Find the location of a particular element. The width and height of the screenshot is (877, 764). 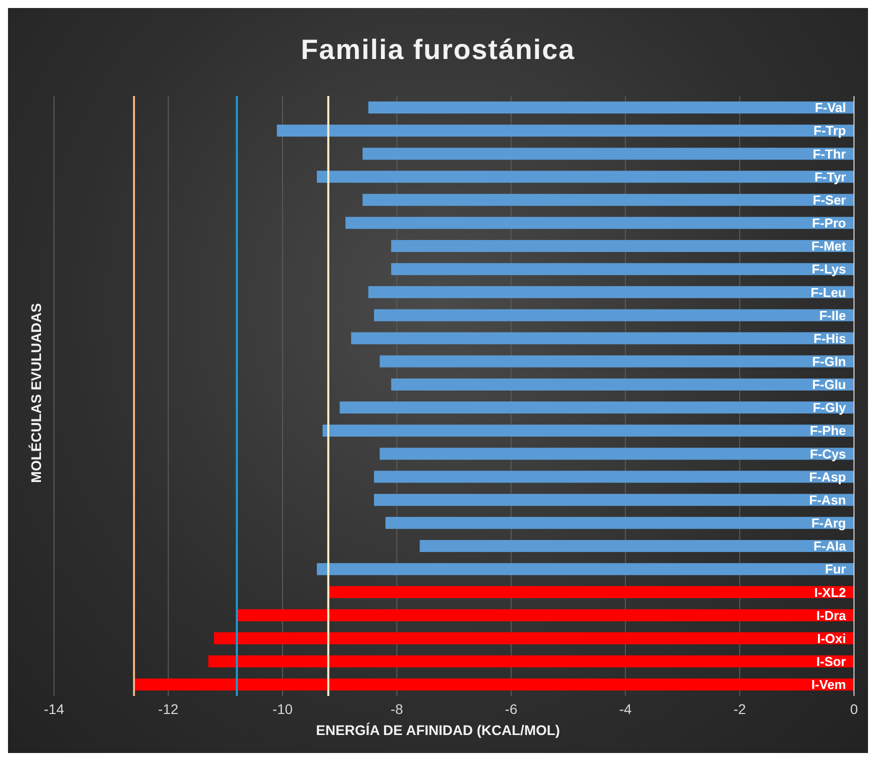

y-tick-label: F-Tyr is located at coordinates (830, 176).